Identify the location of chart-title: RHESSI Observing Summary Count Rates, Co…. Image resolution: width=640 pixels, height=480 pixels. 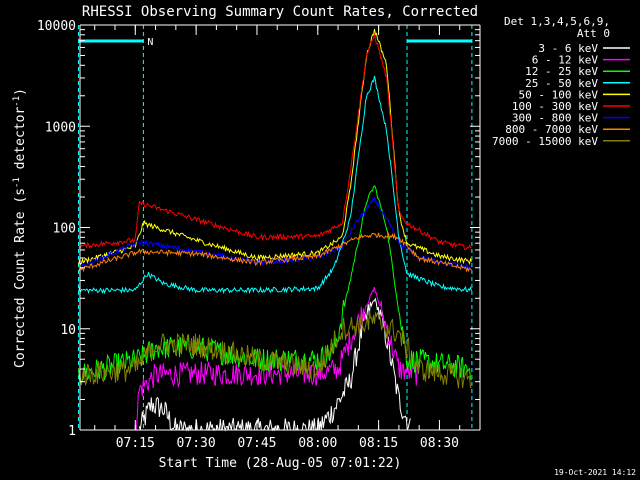
(280, 12).